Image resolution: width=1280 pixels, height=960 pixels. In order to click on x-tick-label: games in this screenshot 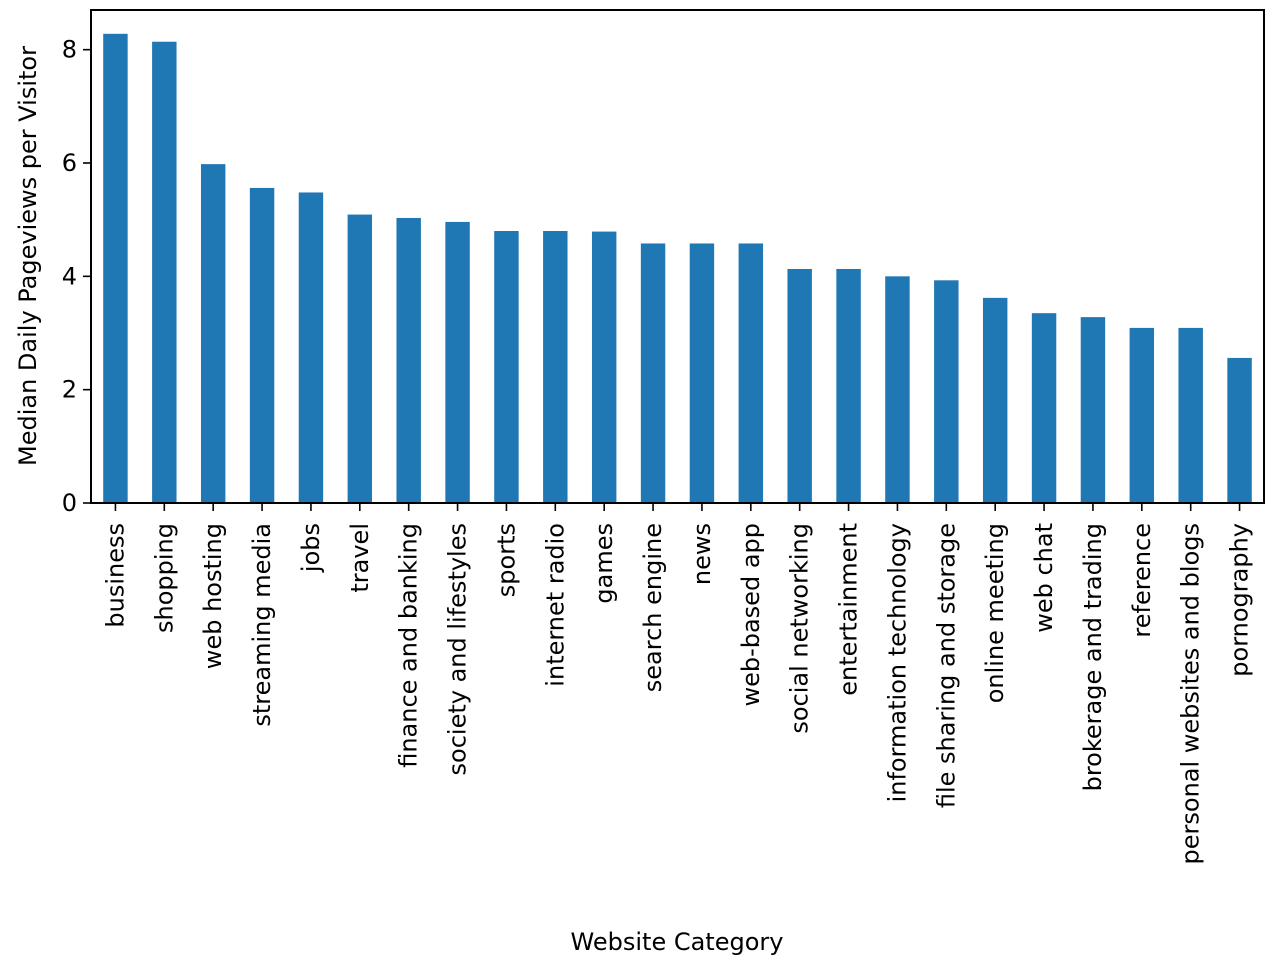, I will do `click(604, 563)`.